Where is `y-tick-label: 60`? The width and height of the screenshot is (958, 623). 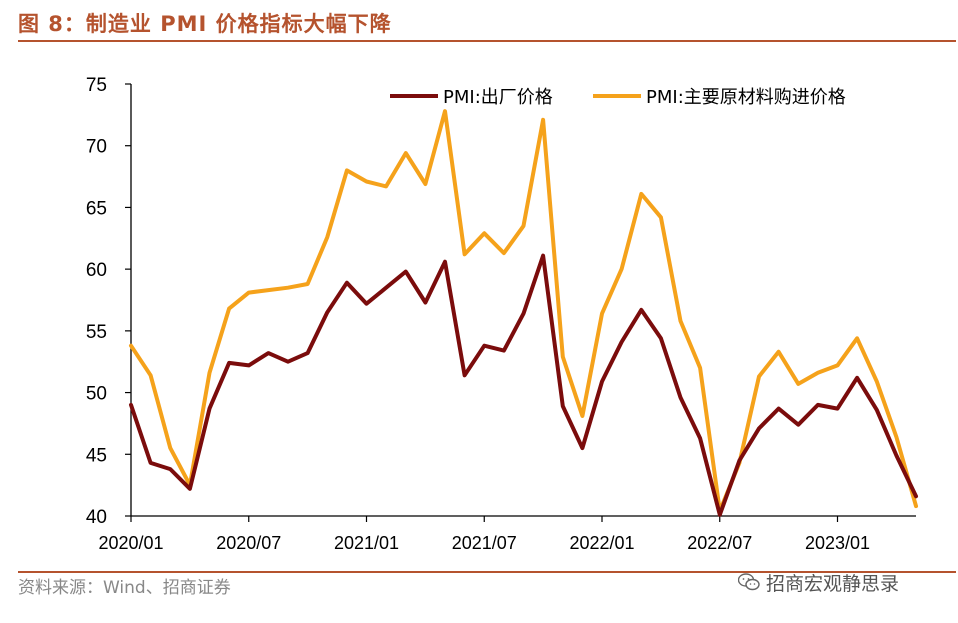
y-tick-label: 60 is located at coordinates (96, 270).